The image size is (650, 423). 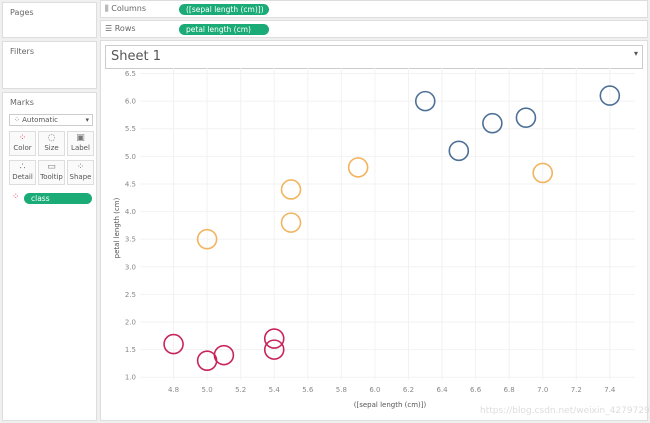 I want to click on x-tick-label: 5.8, so click(x=341, y=390).